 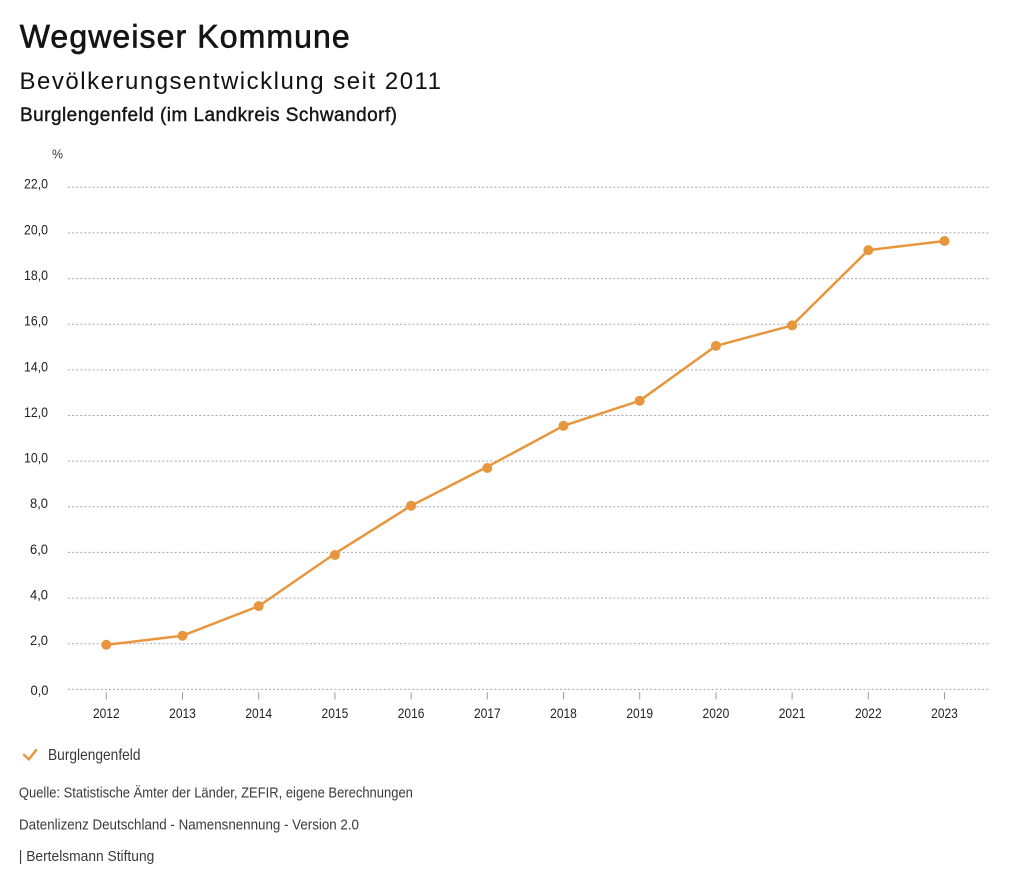 What do you see at coordinates (208, 115) in the screenshot?
I see `svg-text:Burglengenfeld (im Landkreis S: Burglengenfeld (im Landkreis Schwandorf)` at bounding box center [208, 115].